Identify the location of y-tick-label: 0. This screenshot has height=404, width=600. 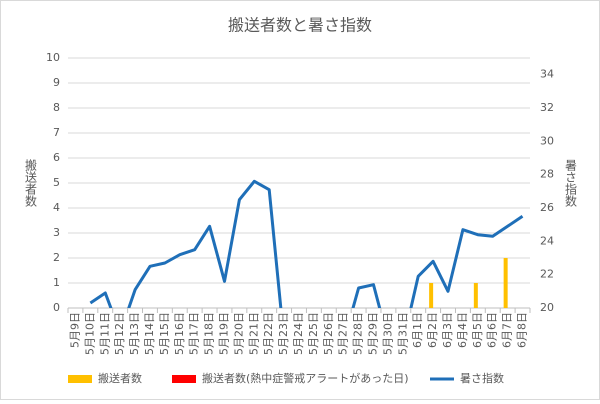
(56, 307).